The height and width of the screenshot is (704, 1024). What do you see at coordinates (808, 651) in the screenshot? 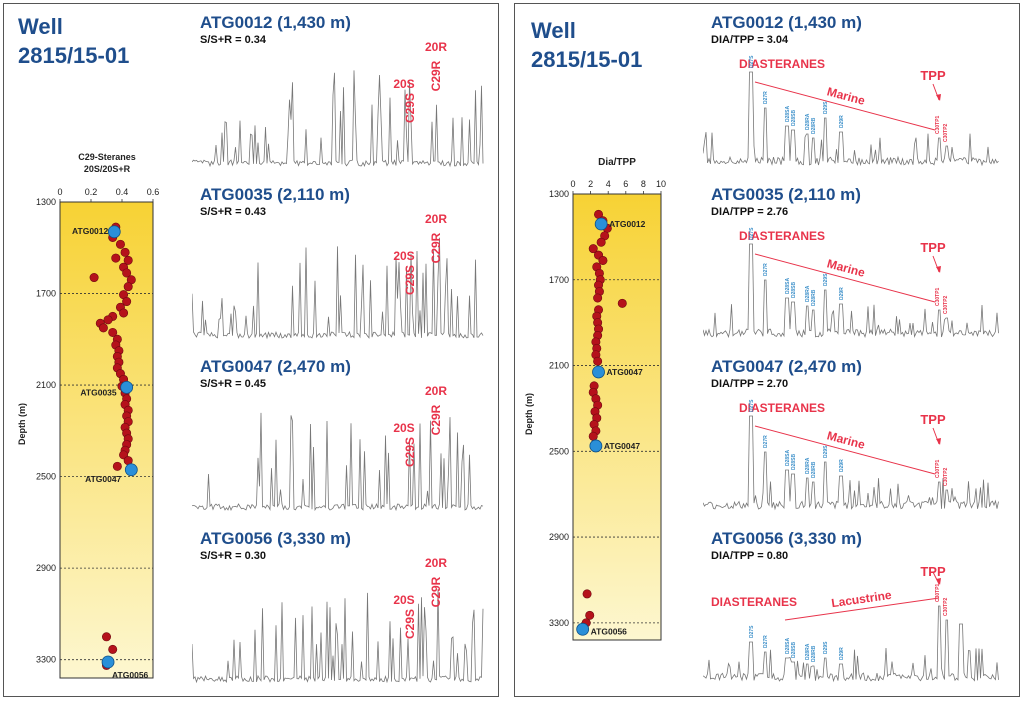
I see `peak-id-label: D28RA` at bounding box center [808, 651].